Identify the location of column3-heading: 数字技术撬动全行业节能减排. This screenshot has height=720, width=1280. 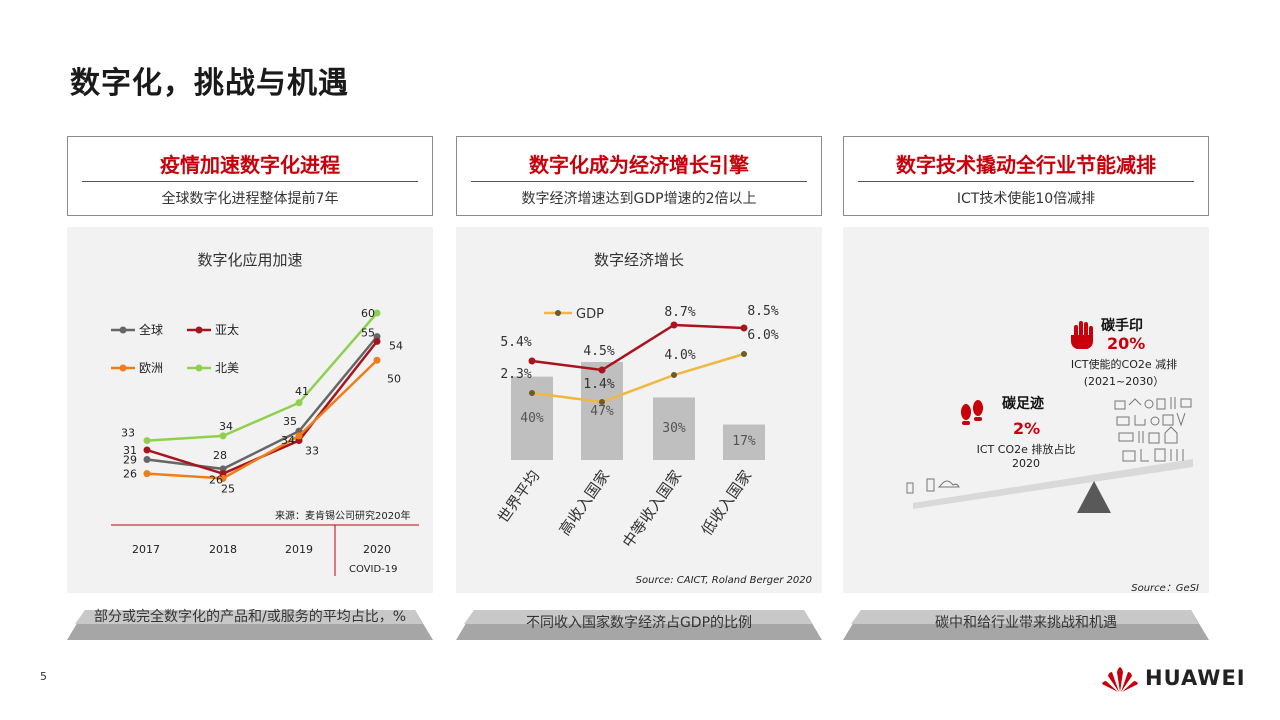
(1026, 165).